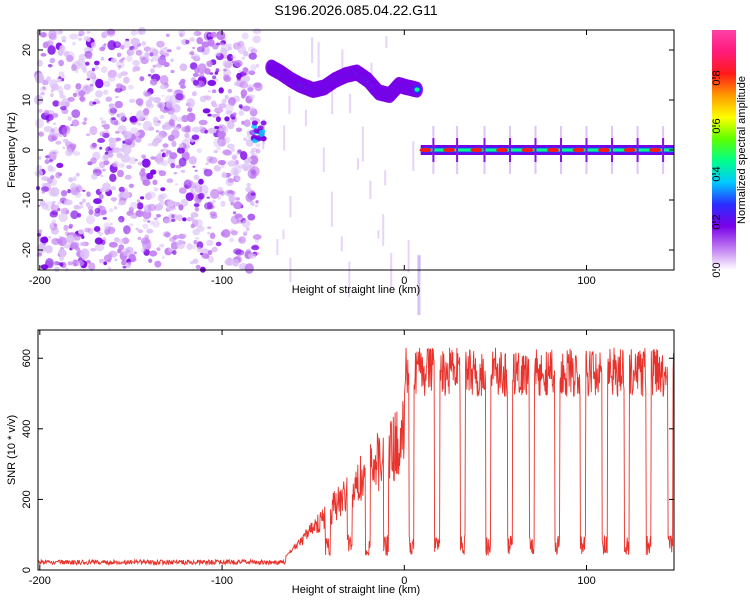 The width and height of the screenshot is (750, 600). Describe the element at coordinates (404, 281) in the screenshot. I see `x-tick-label: 0` at that location.